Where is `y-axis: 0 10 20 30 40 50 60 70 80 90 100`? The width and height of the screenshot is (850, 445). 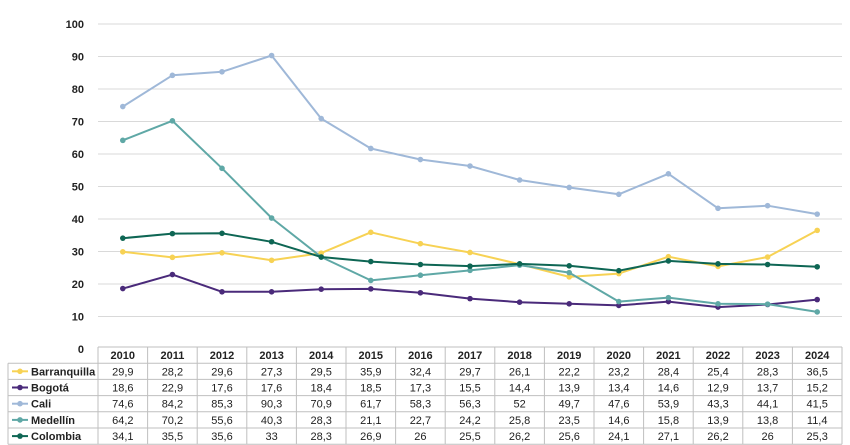
y-axis: 0 10 20 30 40 50 60 70 80 90 100 is located at coordinates (75, 187).